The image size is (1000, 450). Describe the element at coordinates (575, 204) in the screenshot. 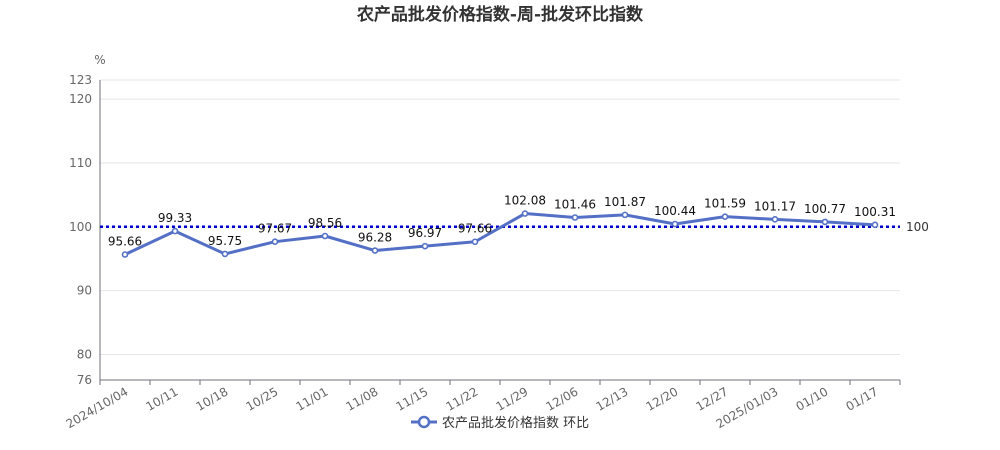

I see `data-label: 101.46` at that location.